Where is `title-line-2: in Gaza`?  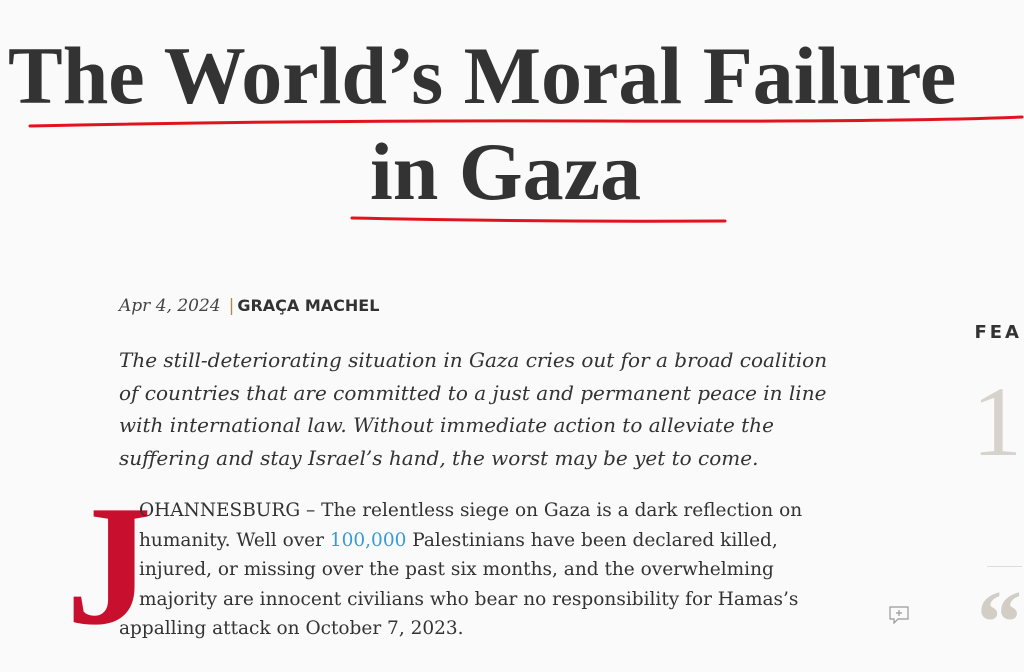
title-line-2: in Gaza is located at coordinates (506, 171).